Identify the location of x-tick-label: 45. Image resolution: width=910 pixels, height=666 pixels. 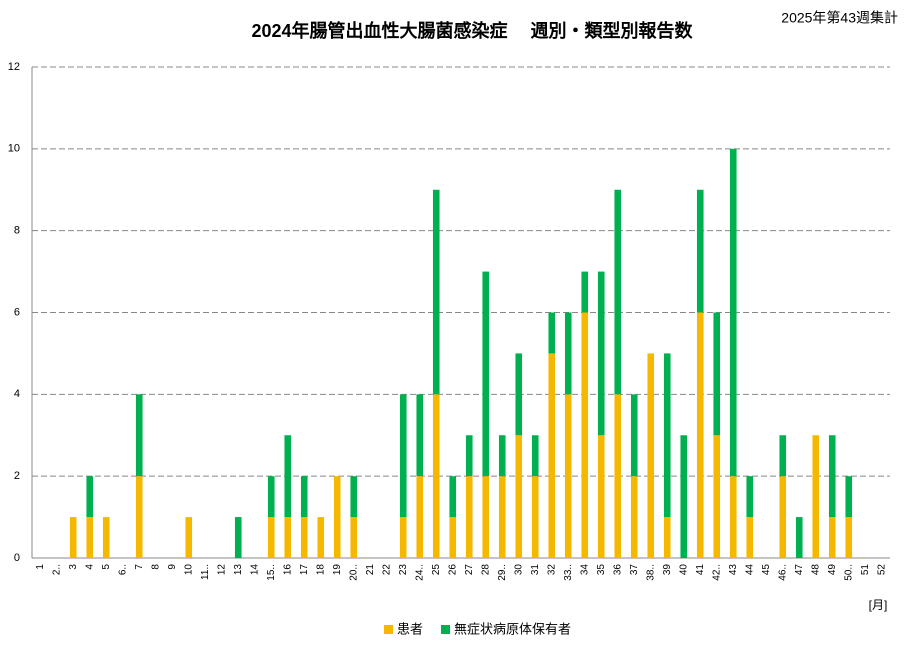
(766, 570).